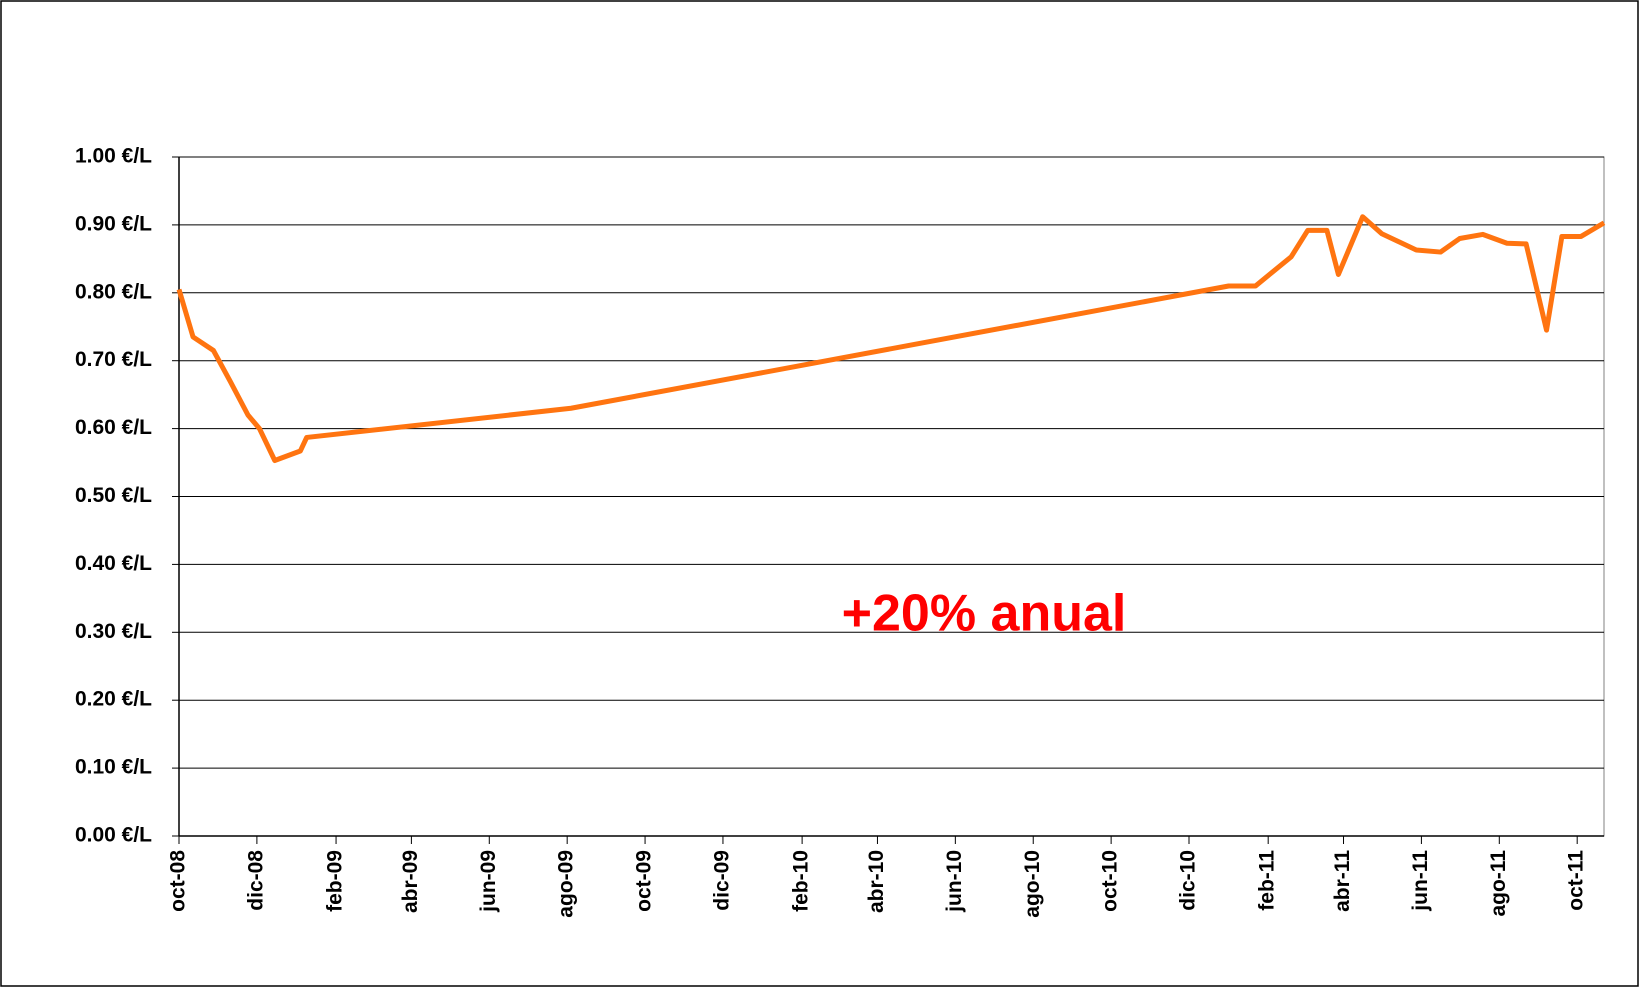 The width and height of the screenshot is (1639, 987). I want to click on x-tick-label: abr-09, so click(410, 881).